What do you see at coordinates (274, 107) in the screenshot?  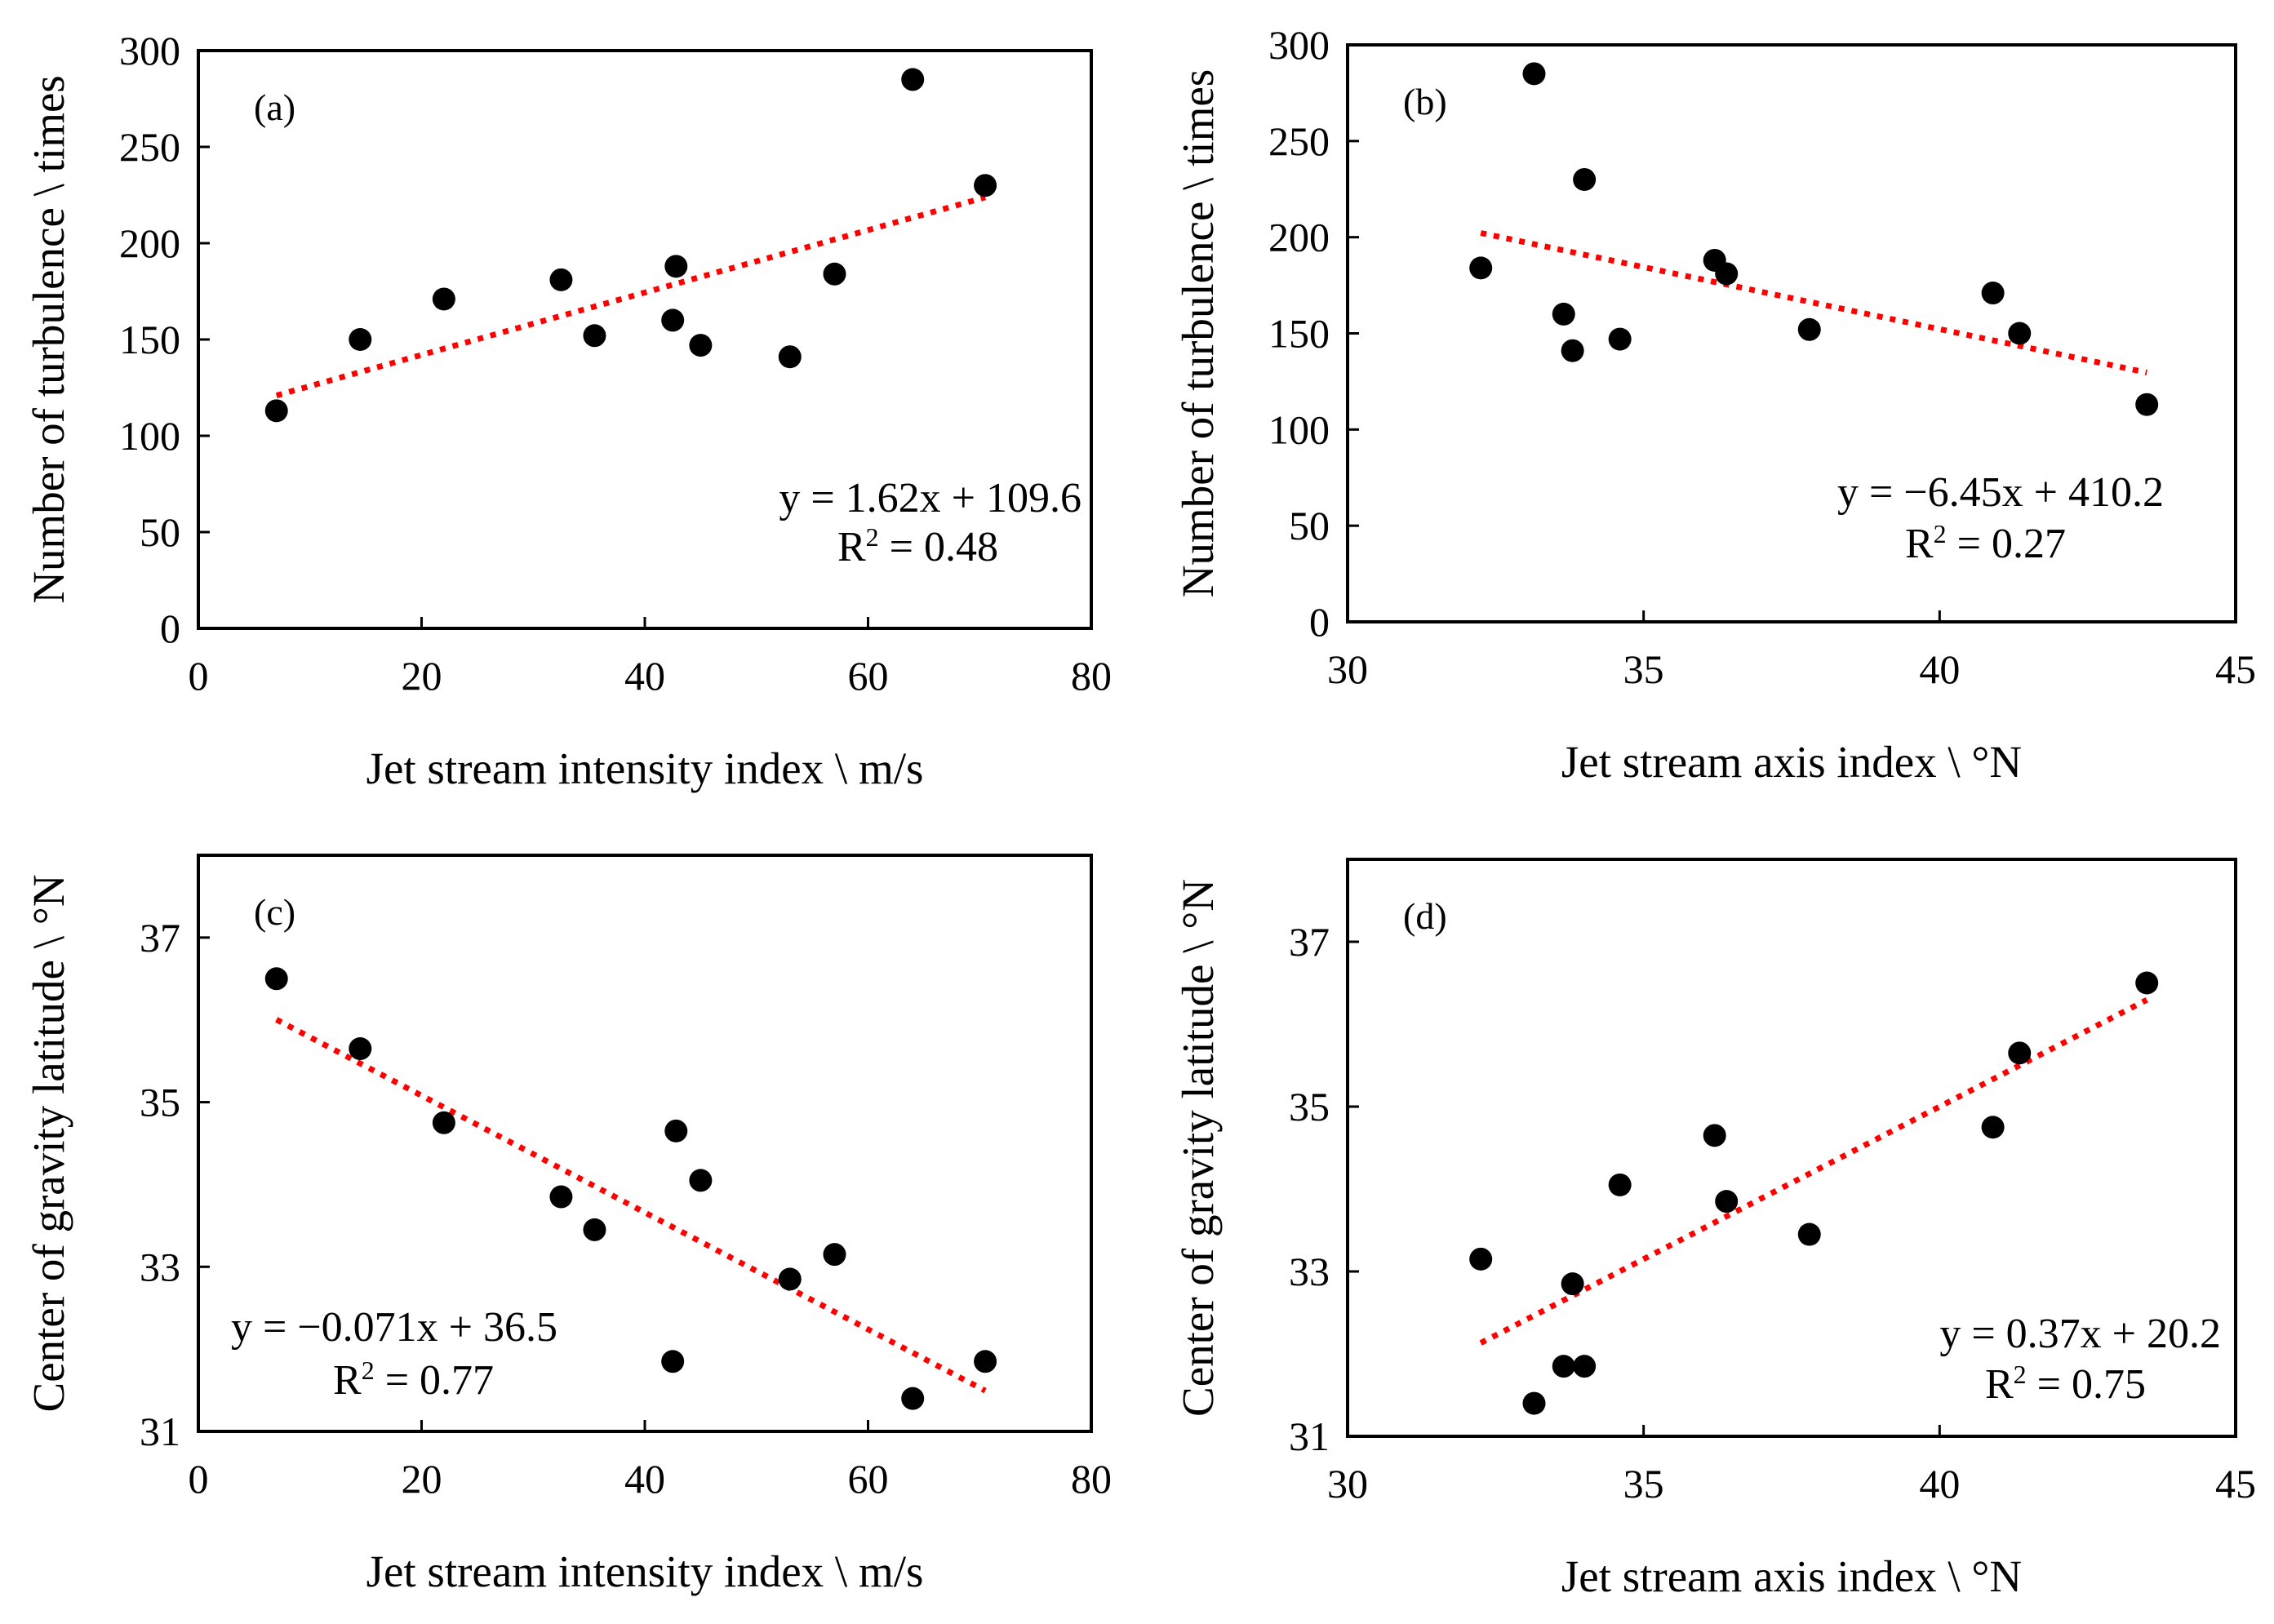 I see `panel-label: (a)` at bounding box center [274, 107].